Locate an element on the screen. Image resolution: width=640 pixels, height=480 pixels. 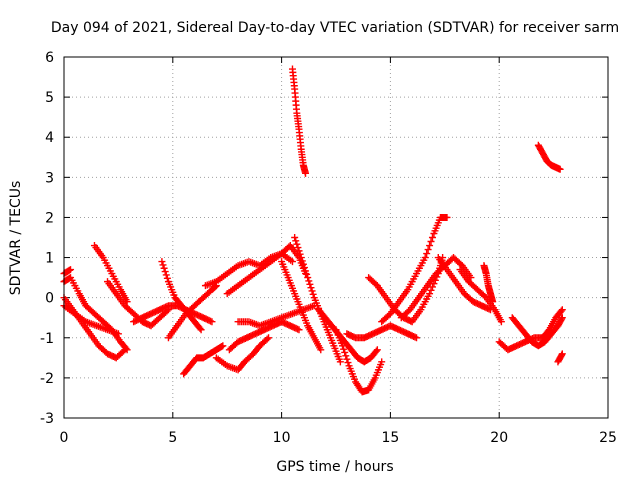
series-arc-m is located at coordinates (242, 354).